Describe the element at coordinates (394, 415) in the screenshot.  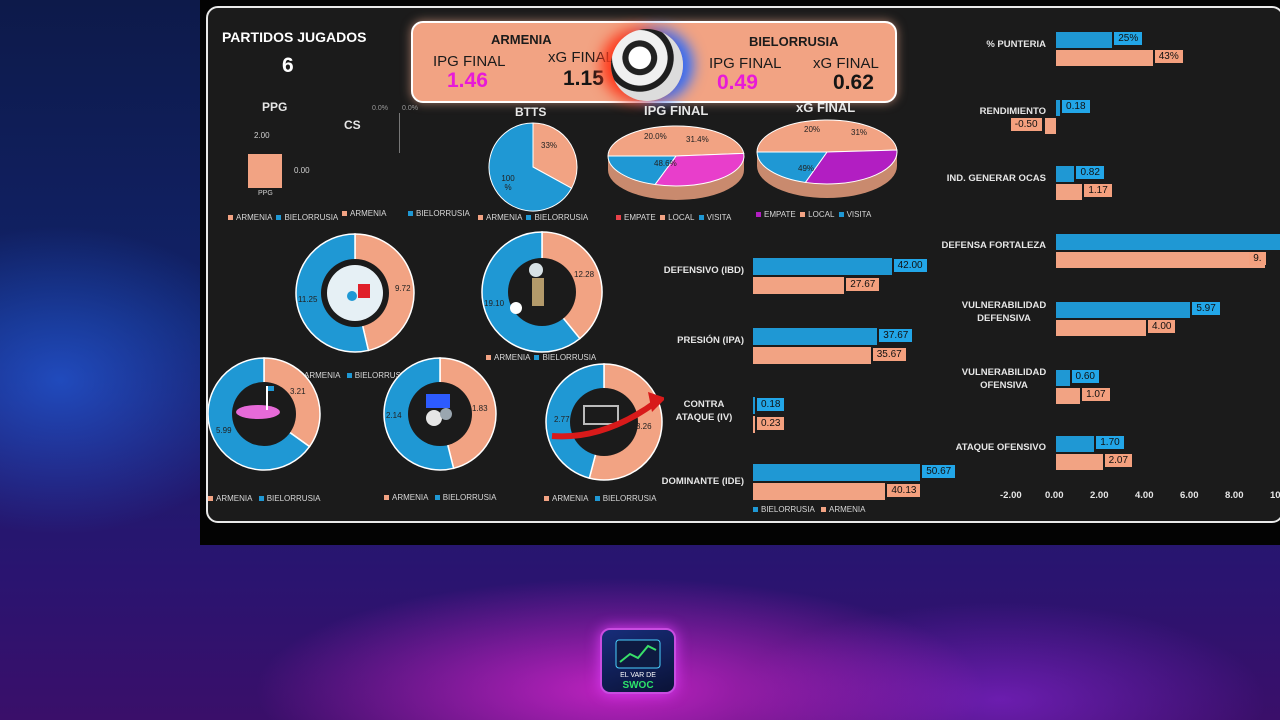
I see `donut-4-bielorrusia-label: 2.14` at that location.